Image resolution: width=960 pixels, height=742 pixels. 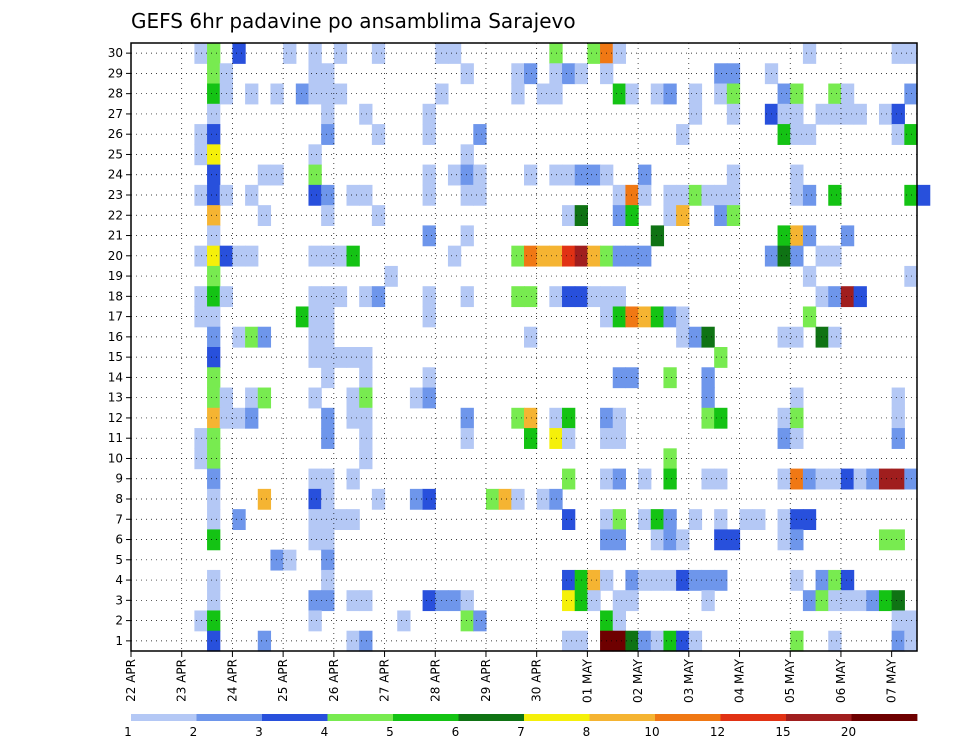 I want to click on x-tick-label: 02 MAY, so click(x=638, y=680).